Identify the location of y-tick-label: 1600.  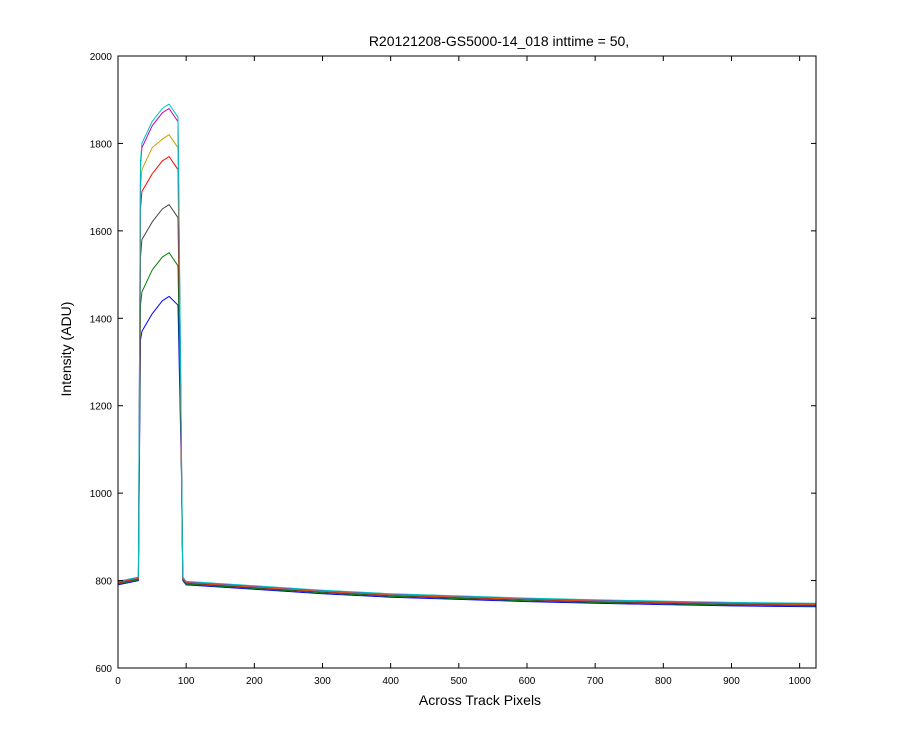
(101, 232).